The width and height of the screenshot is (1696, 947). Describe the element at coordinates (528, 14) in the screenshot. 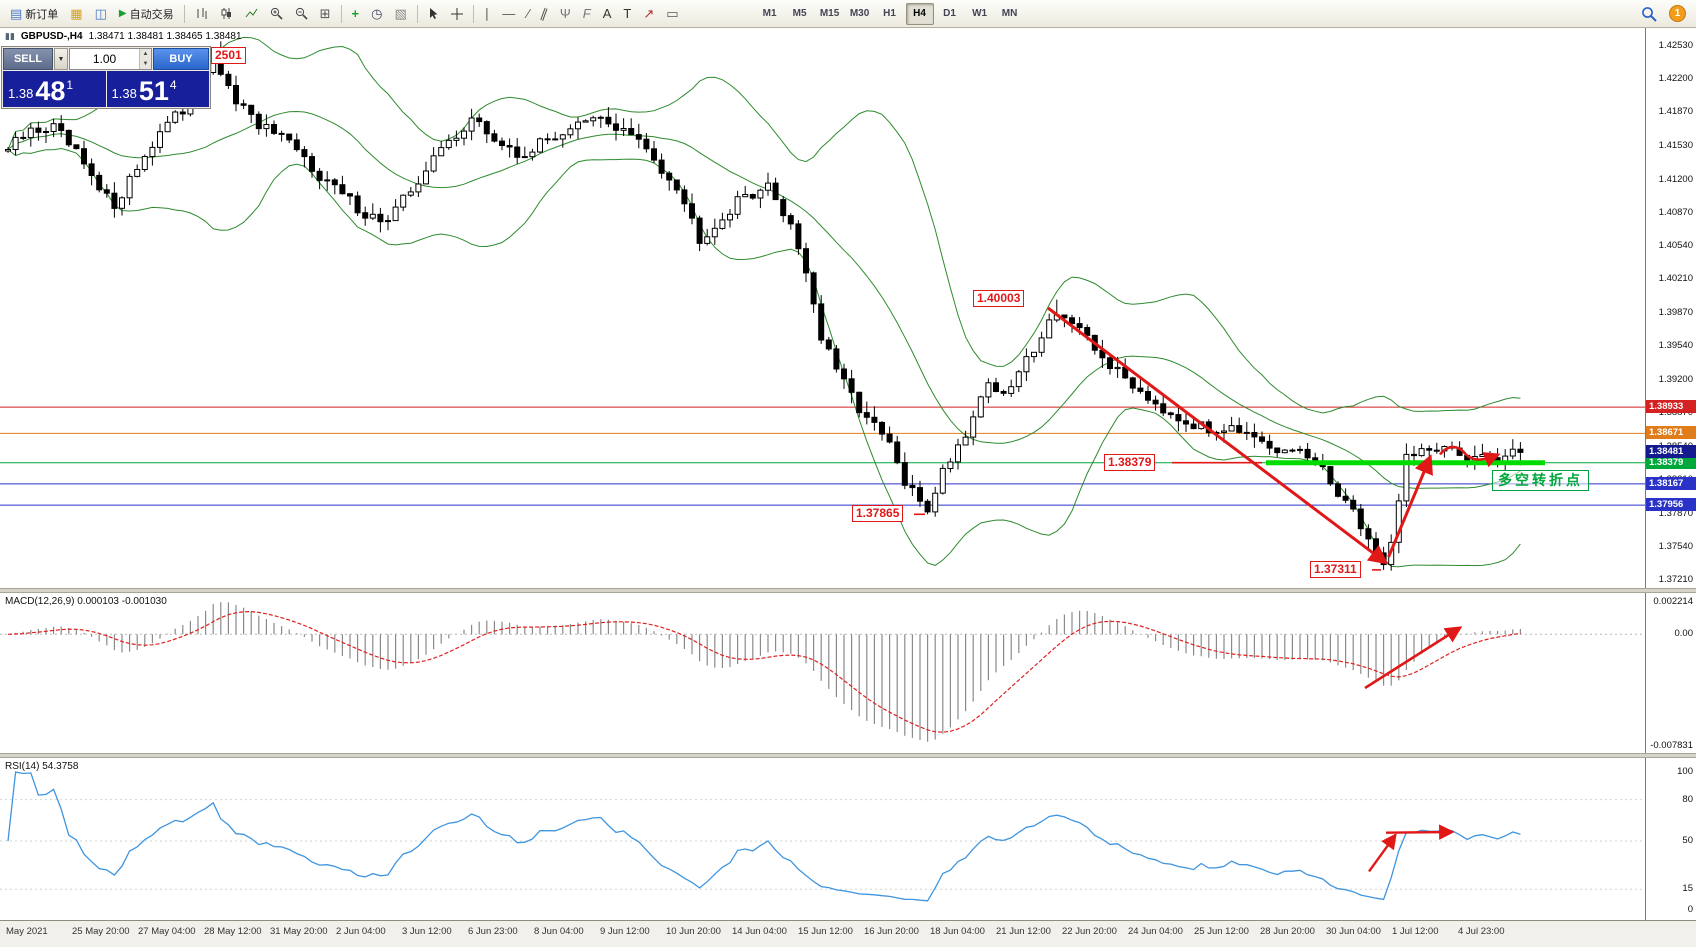

I see `trendline-tool: ∕` at that location.